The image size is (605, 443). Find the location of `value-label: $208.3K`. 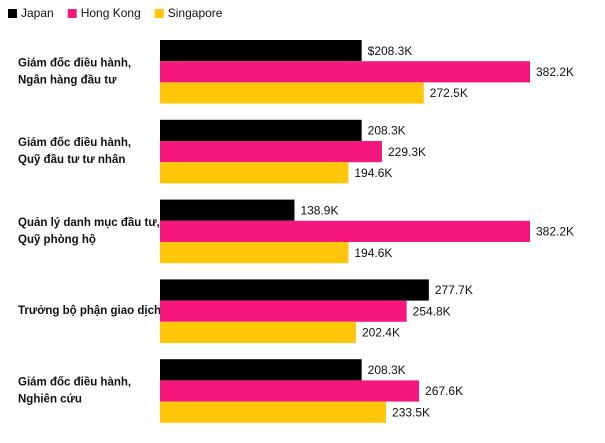

value-label: $208.3K is located at coordinates (390, 51).